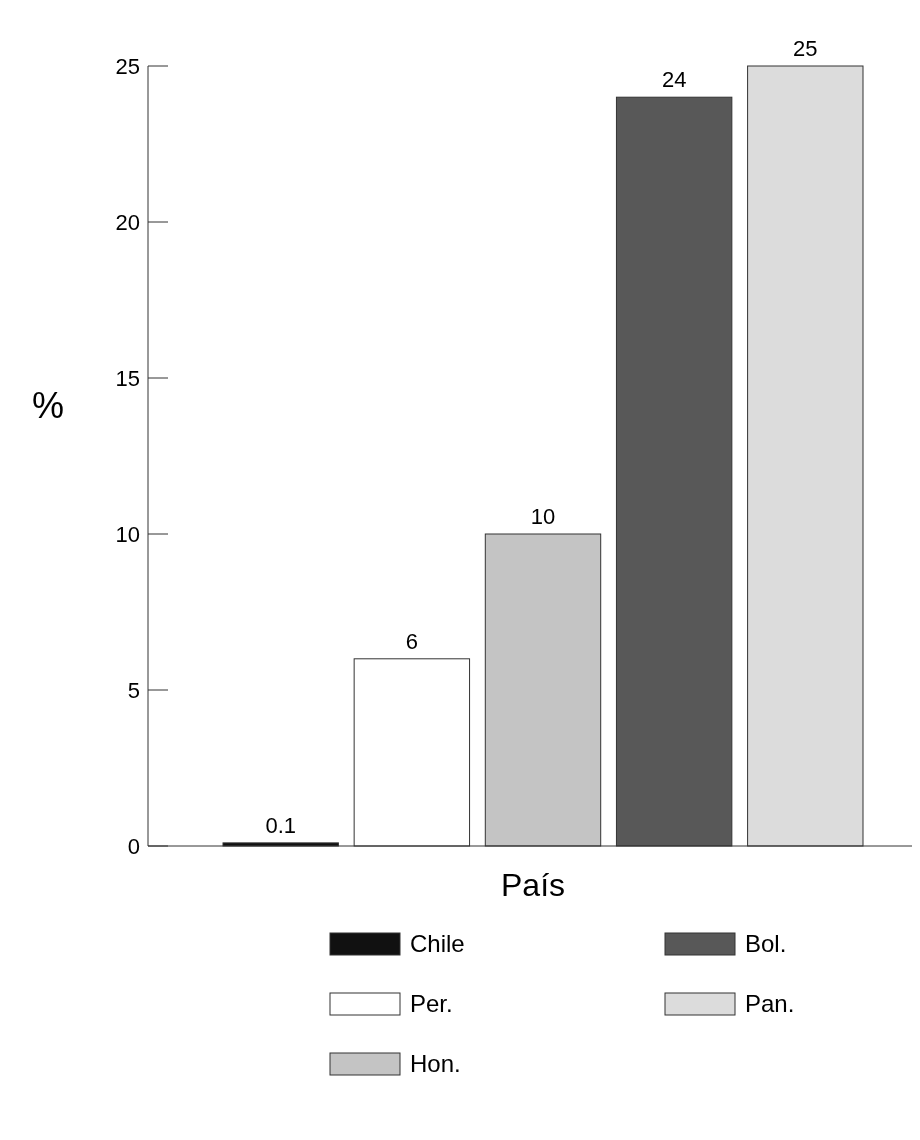 Image resolution: width=920 pixels, height=1140 pixels. Describe the element at coordinates (280, 825) in the screenshot. I see `data-label: 0.1` at that location.